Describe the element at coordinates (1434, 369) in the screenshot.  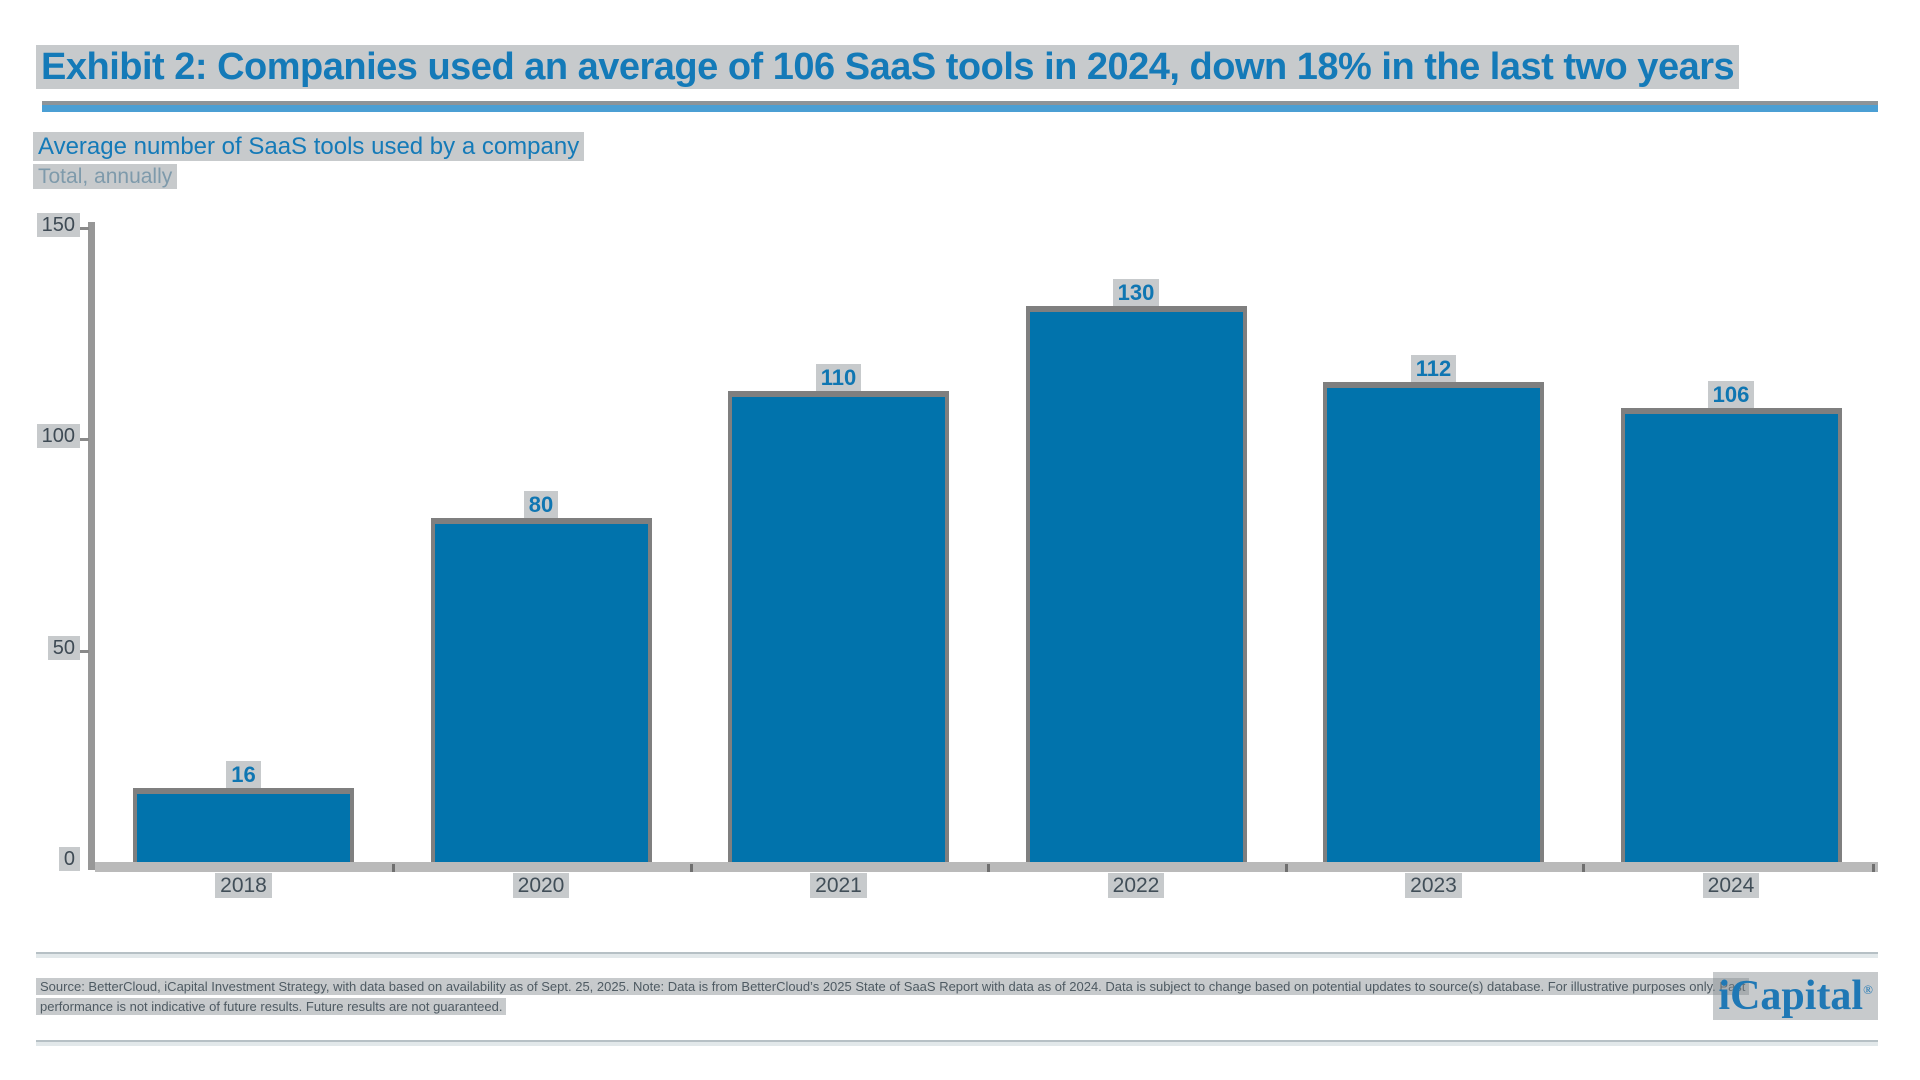
I see `bar-value-label: 112` at that location.